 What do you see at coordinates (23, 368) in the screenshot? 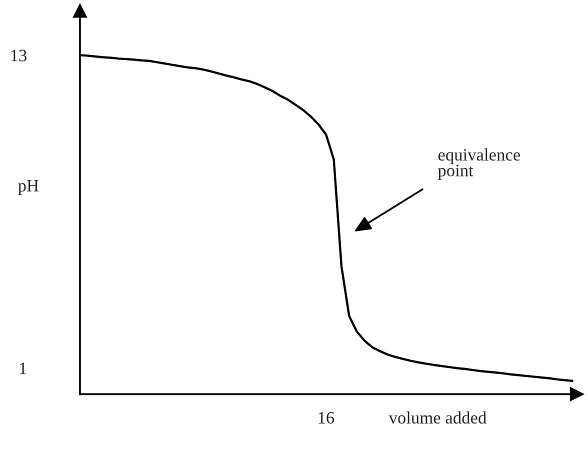
I see `y-tick-label: 1` at bounding box center [23, 368].